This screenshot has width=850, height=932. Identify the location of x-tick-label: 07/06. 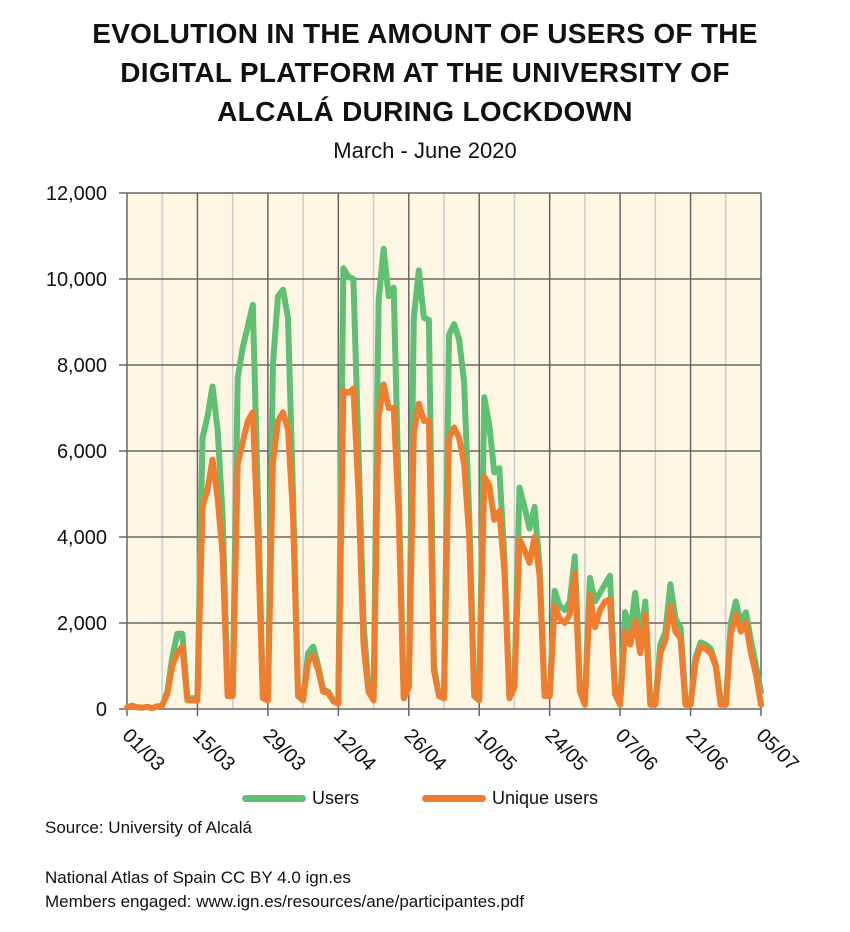
(636, 750).